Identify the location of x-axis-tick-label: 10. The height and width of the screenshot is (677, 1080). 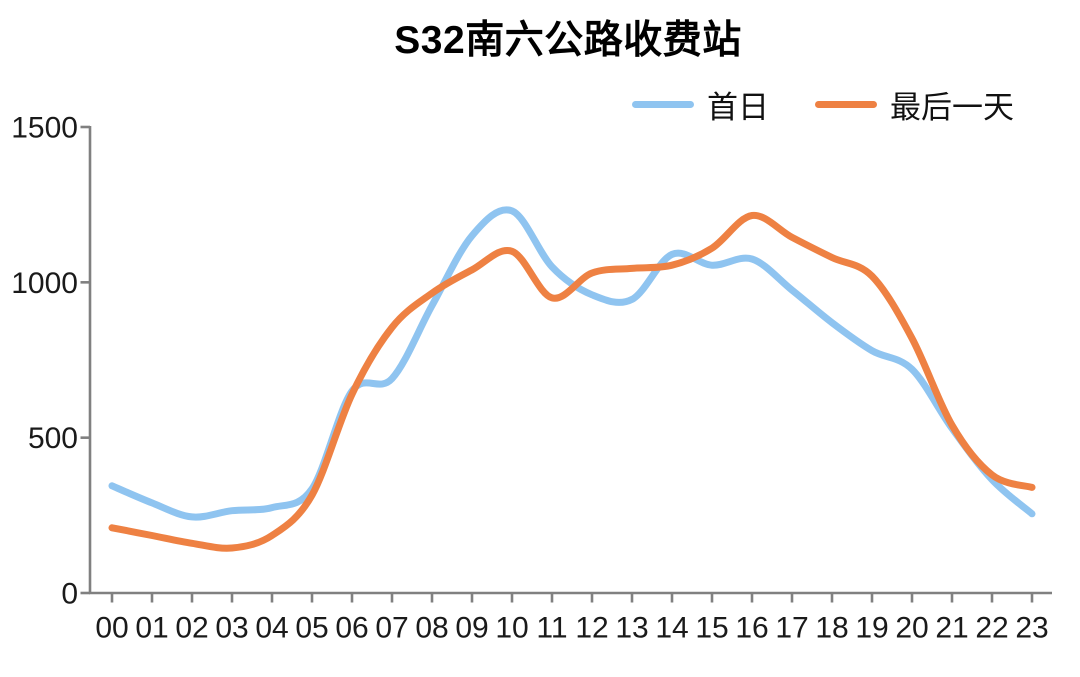
(511, 628).